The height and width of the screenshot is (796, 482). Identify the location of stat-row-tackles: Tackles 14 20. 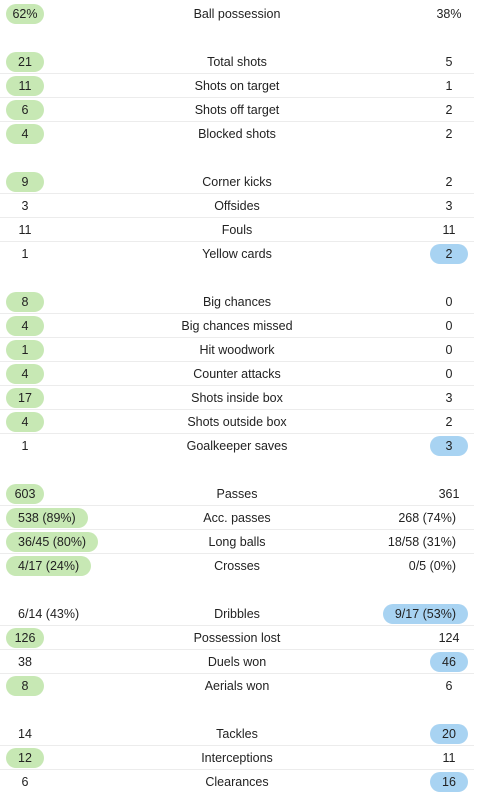
(237, 734).